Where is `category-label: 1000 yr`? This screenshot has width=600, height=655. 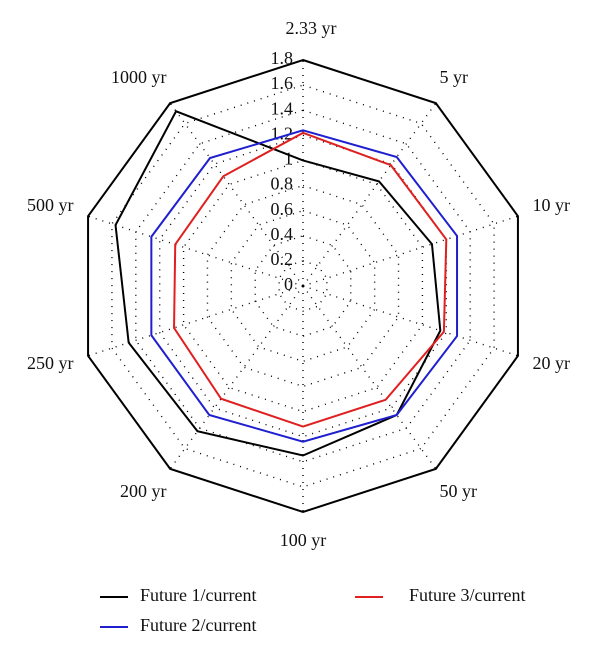 category-label: 1000 yr is located at coordinates (139, 77).